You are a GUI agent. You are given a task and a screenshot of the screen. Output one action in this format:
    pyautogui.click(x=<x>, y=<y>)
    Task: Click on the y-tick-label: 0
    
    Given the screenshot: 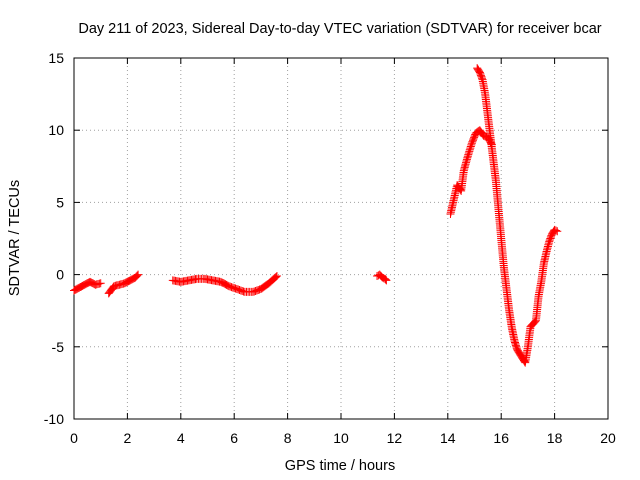 What is the action you would take?
    pyautogui.click(x=60, y=275)
    